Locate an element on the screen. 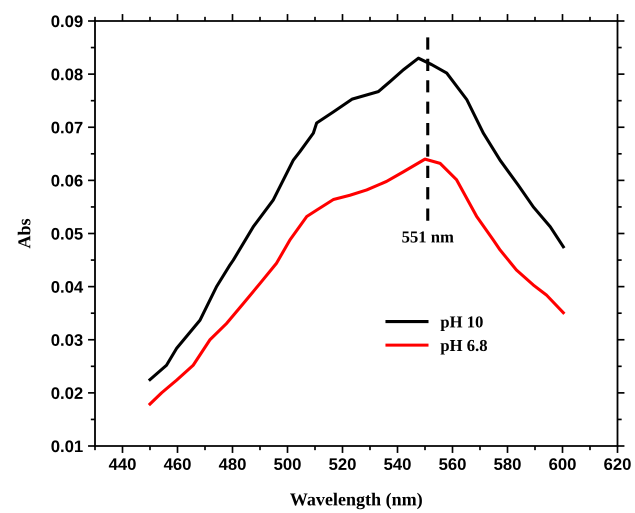  y-tick-label: 0.07 is located at coordinates (66, 128).